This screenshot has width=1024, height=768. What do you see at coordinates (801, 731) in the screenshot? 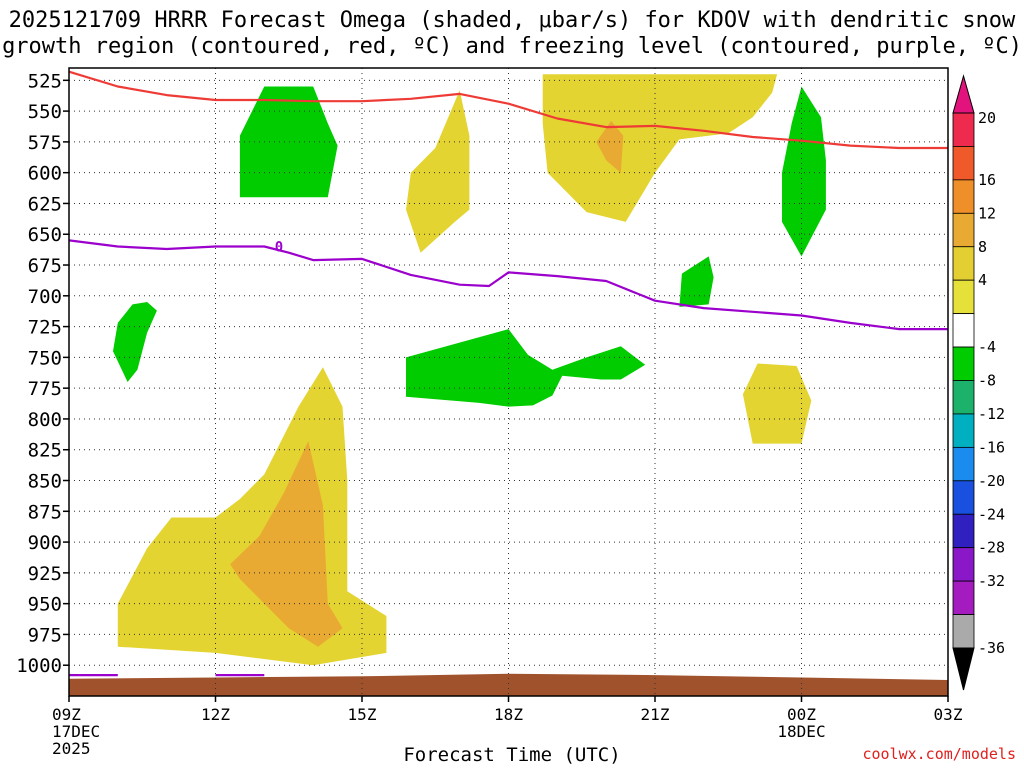
I see `x-tick-label-24-1: 18DEC` at bounding box center [801, 731].